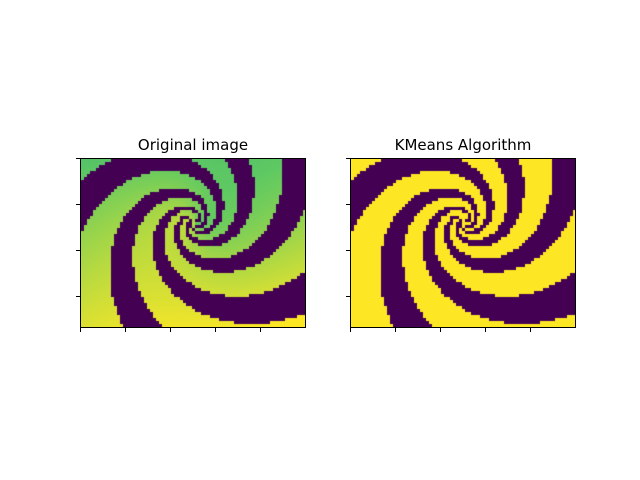  I want to click on original-image-title: Original image, so click(193, 145).